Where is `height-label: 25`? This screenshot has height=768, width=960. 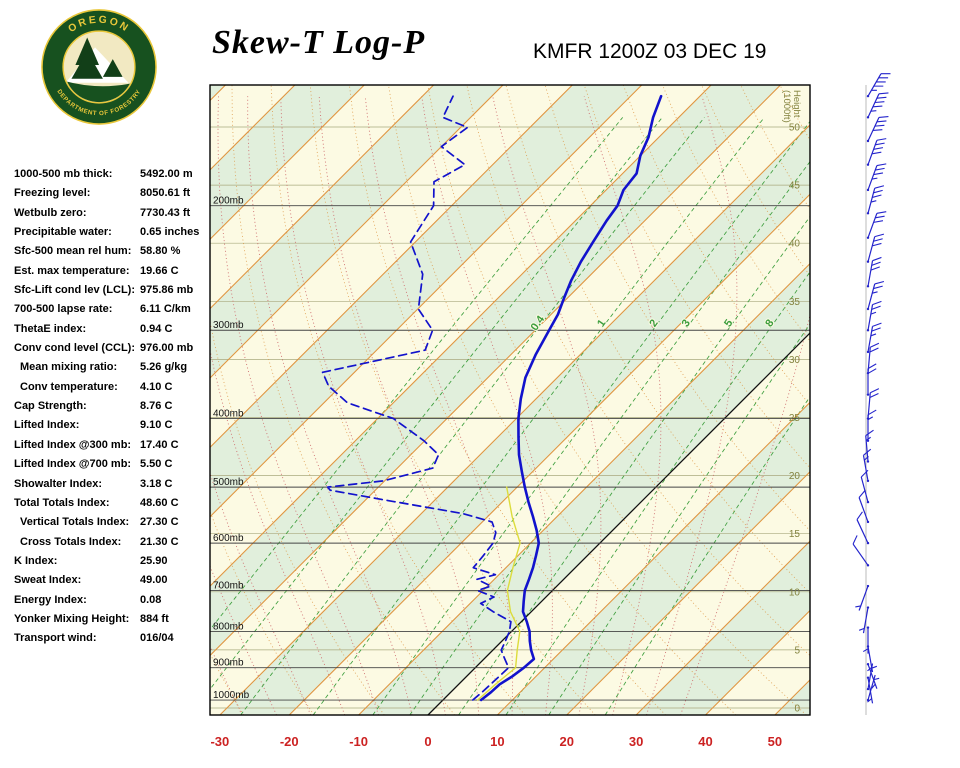
height-label: 25 is located at coordinates (795, 418).